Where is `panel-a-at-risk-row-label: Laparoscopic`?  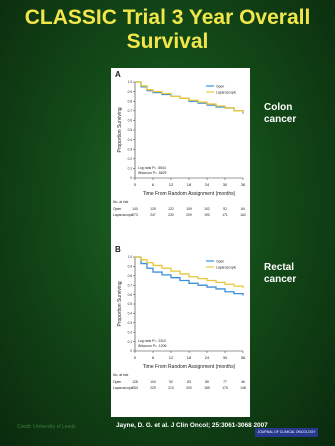
panel-a-at-risk-row-label: Laparoscopic is located at coordinates (123, 215).